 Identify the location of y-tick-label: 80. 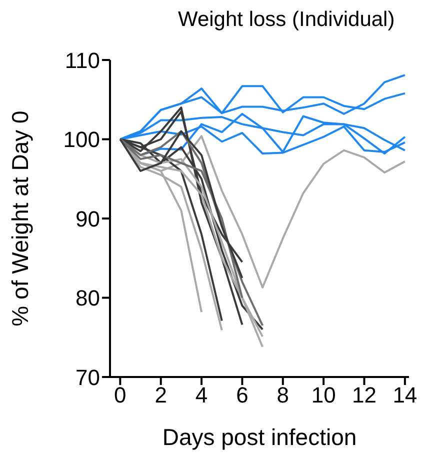
(88, 298).